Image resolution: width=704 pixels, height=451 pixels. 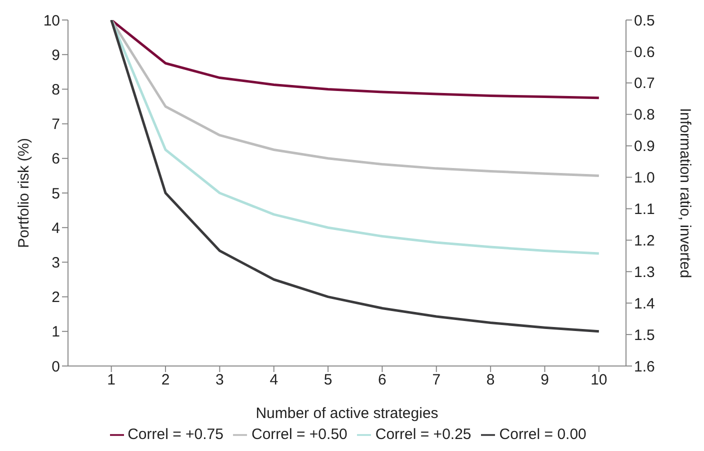 I want to click on x-axis-title: Number of active strategies, so click(x=347, y=413).